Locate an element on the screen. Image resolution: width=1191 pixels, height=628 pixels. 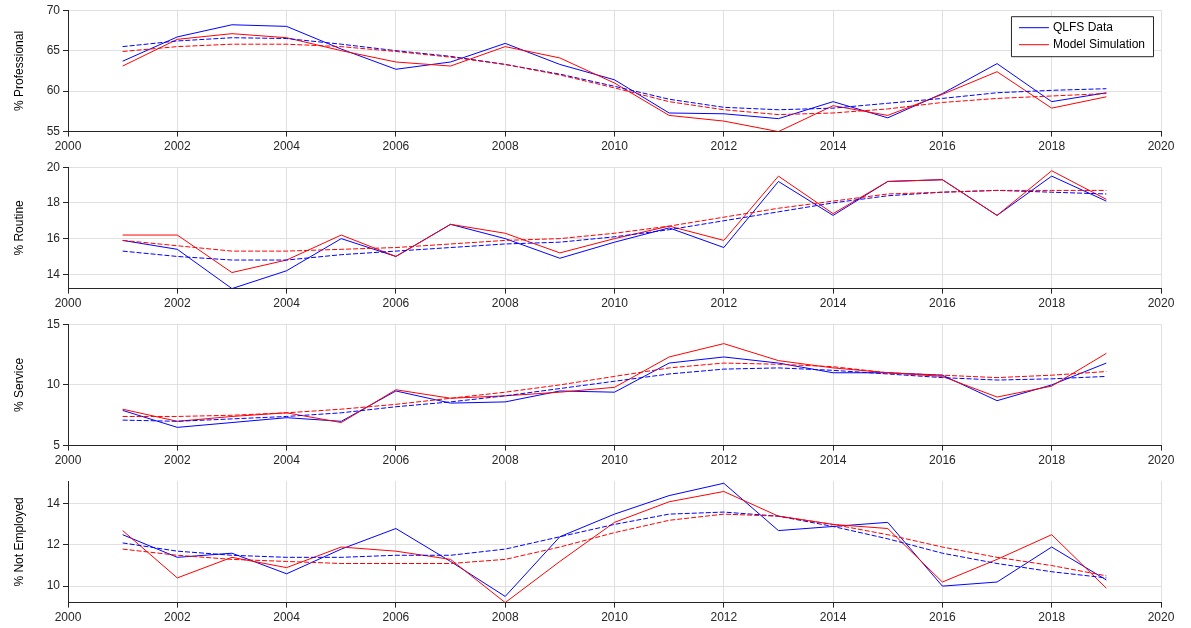
y-axis-title: % Service is located at coordinates (18, 384).